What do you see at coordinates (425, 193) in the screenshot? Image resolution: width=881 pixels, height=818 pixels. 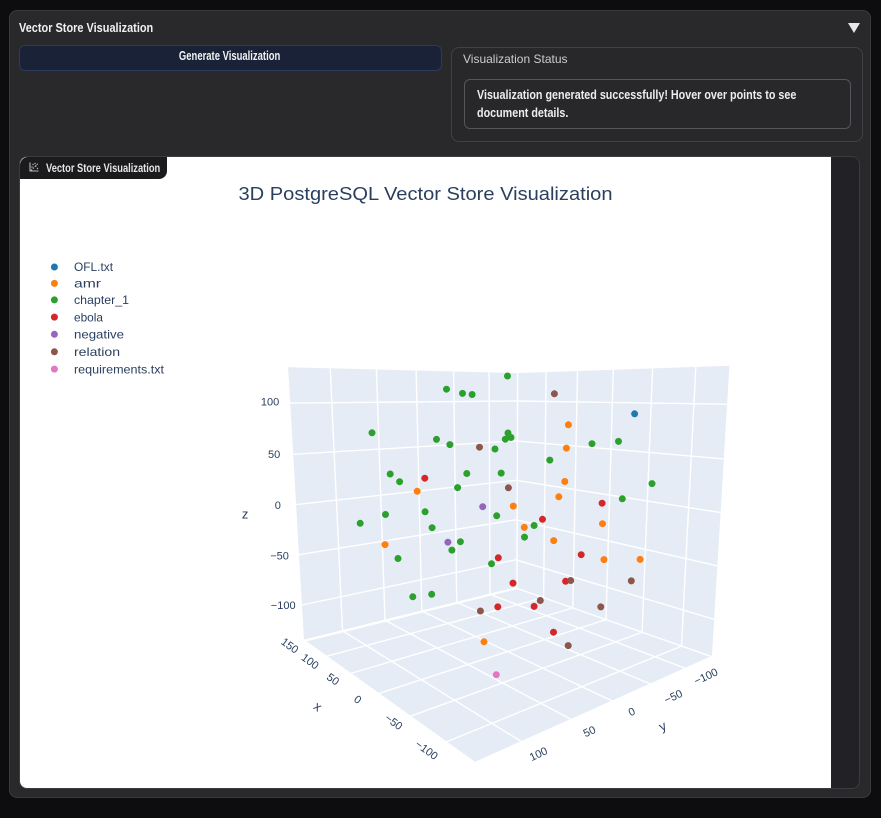 I see `svg-text:3D PostgreSQL Vector Store Vis: 3D PostgreSQL Vector Store Visualization` at bounding box center [425, 193].